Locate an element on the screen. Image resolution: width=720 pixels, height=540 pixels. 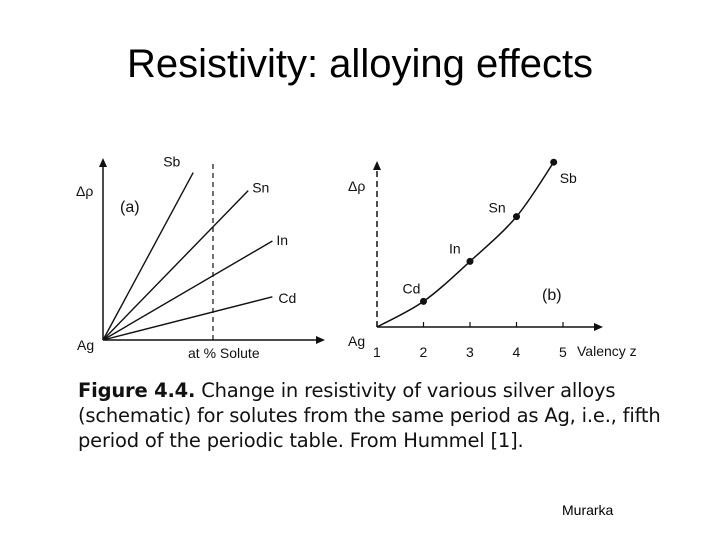
caption-label: Figure 4.4. is located at coordinates (137, 390).